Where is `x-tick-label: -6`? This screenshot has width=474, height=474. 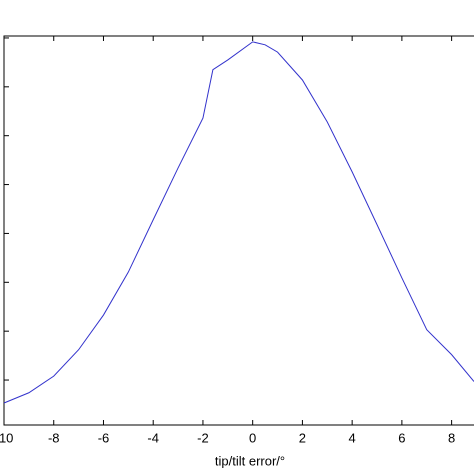
x-tick-label: -6 is located at coordinates (104, 437).